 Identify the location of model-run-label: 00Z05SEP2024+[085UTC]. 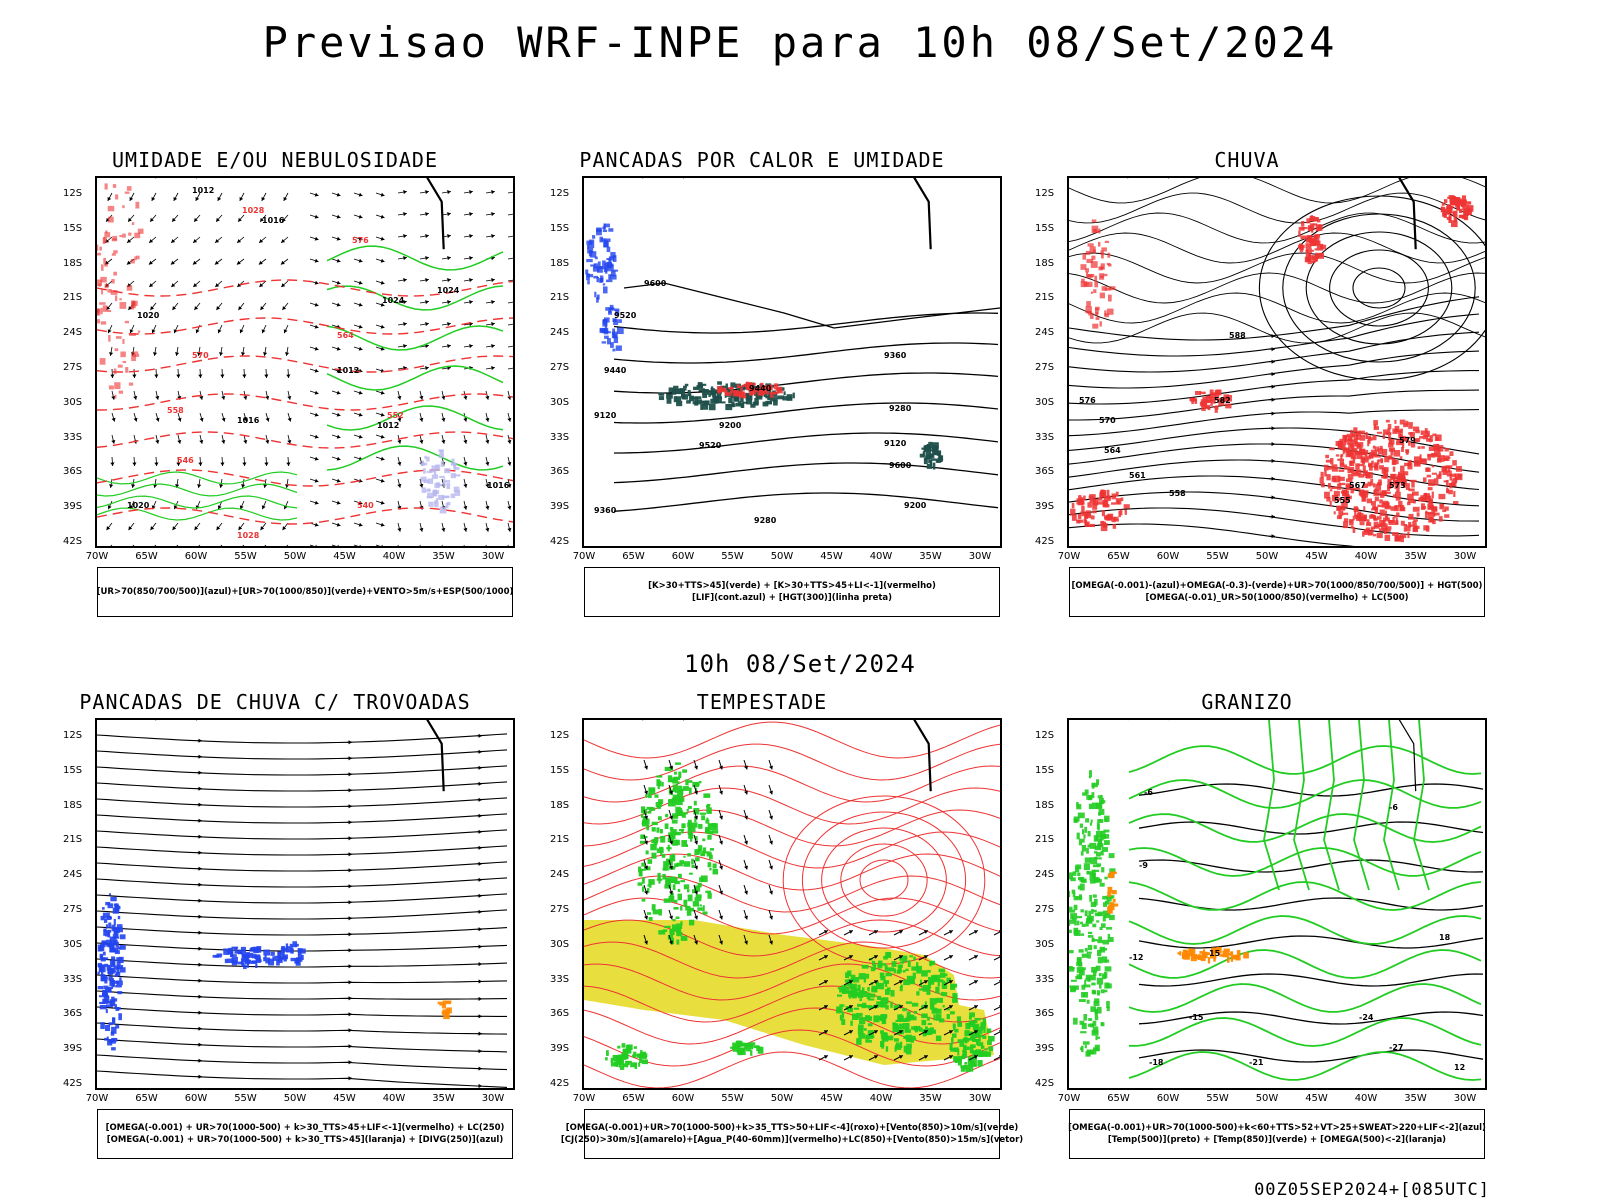
(1372, 1190).